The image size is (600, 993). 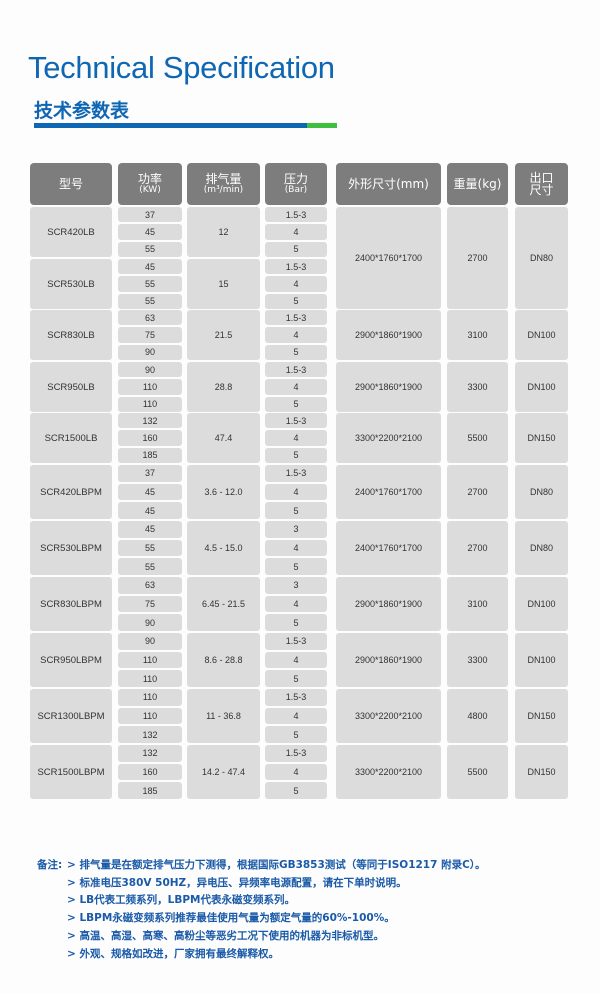 I want to click on column-header-unit: 尺寸, so click(x=541, y=190).